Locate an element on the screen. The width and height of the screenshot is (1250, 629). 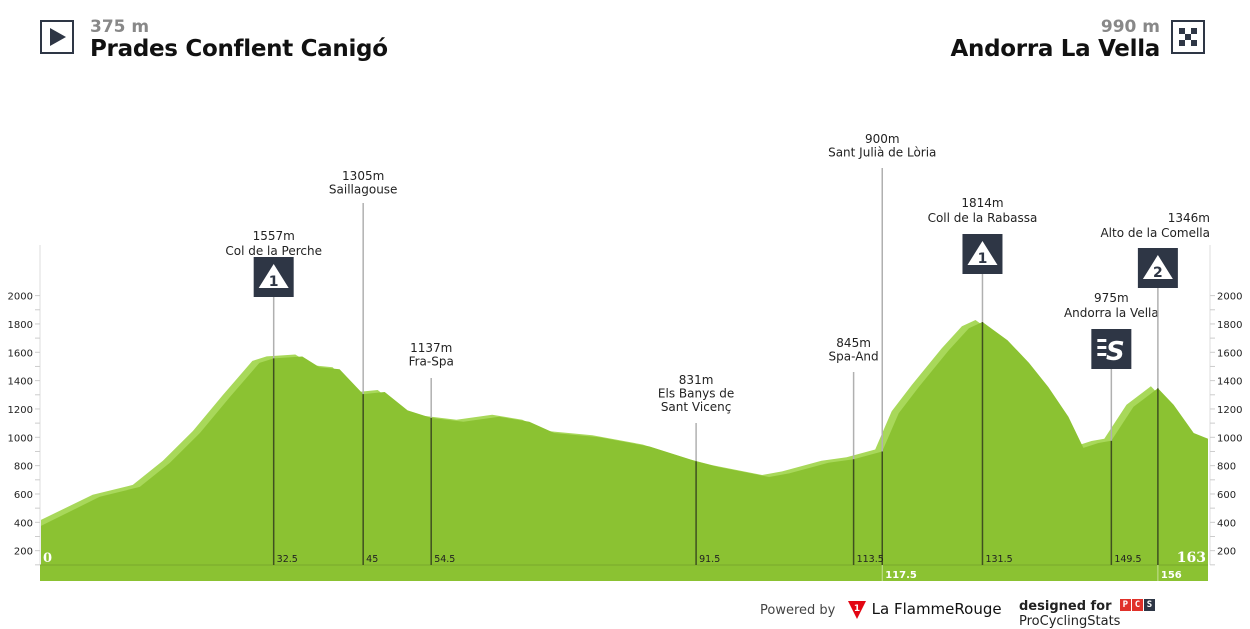
y-tick-label-left: 800 is located at coordinates (23, 467).